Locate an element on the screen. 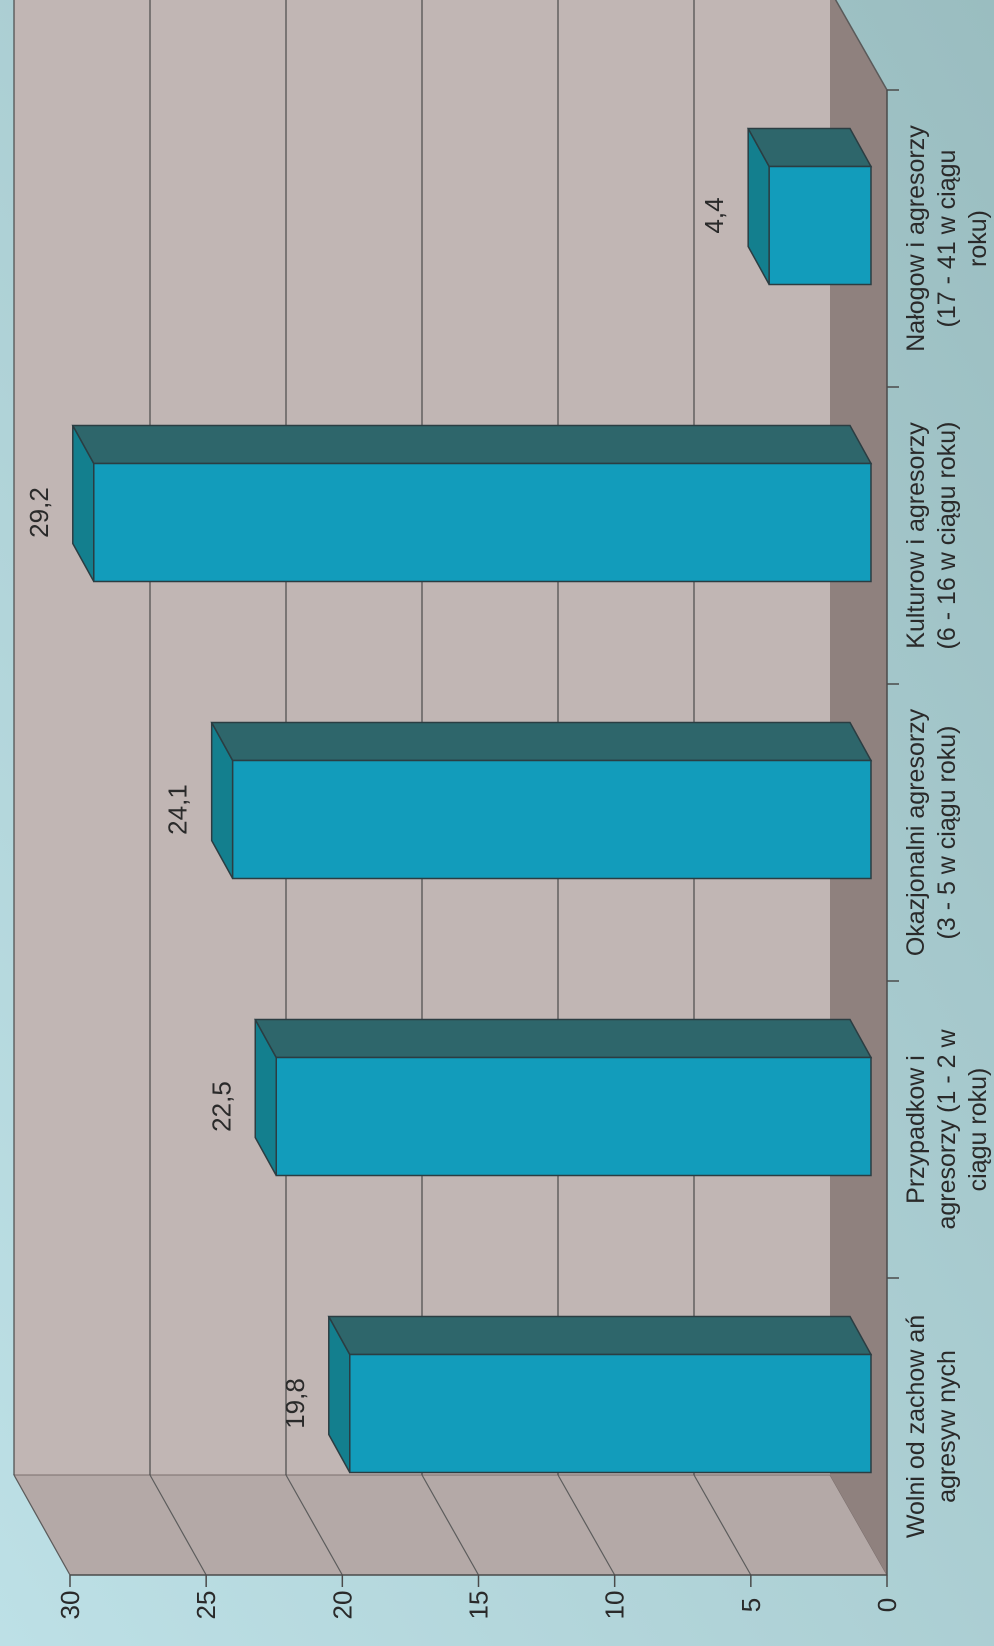 The image size is (994, 1646). category-label-line: Okazjonalni agresorzy is located at coordinates (916, 832).